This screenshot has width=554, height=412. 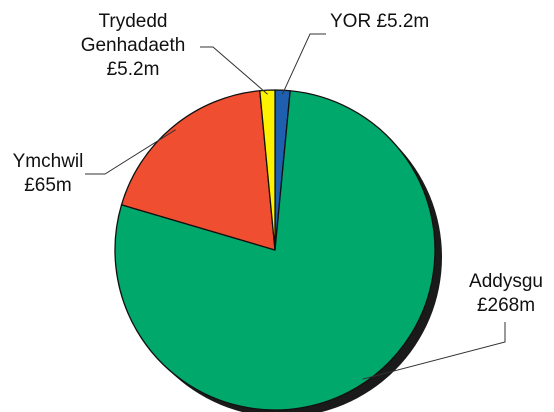 What do you see at coordinates (130, 152) in the screenshot?
I see `leader-line-ymchwil` at bounding box center [130, 152].